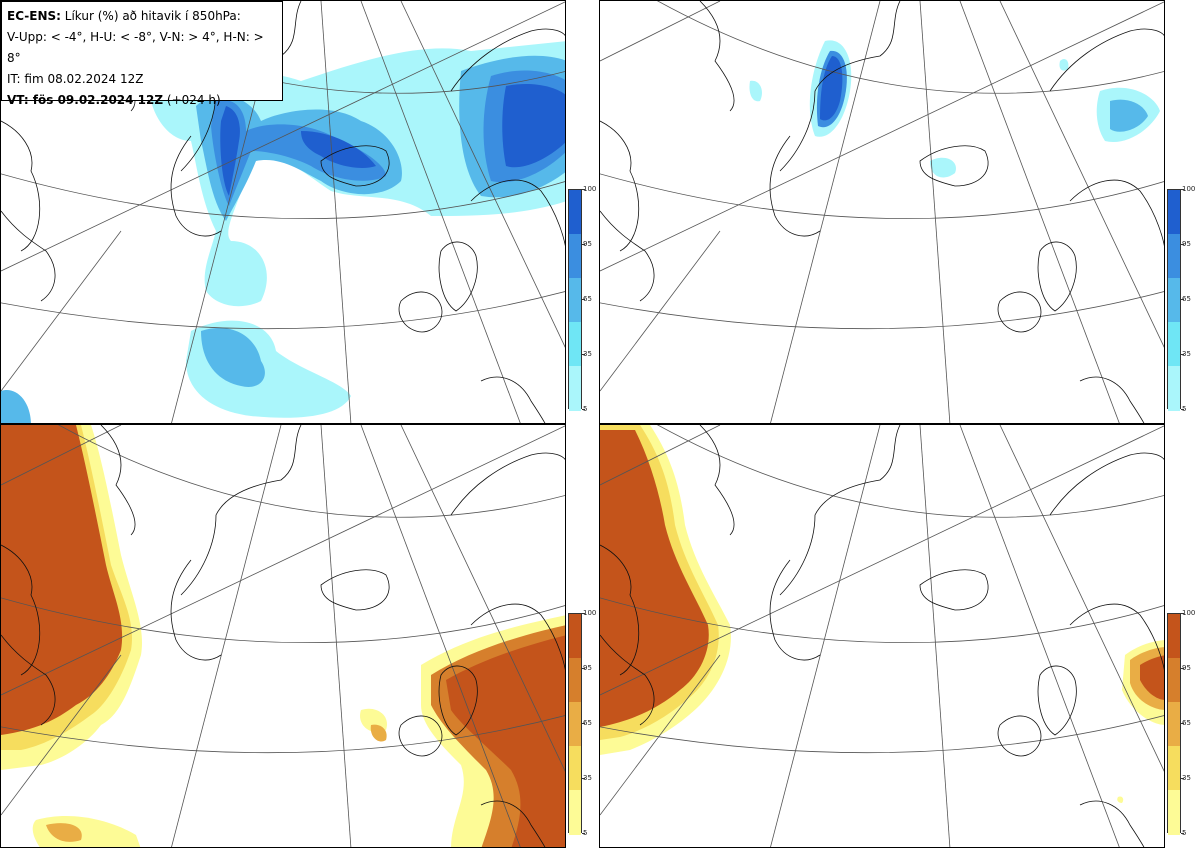  I want to click on colorbar-cold-2: 100 95 65 35 5, so click(1183, 299).